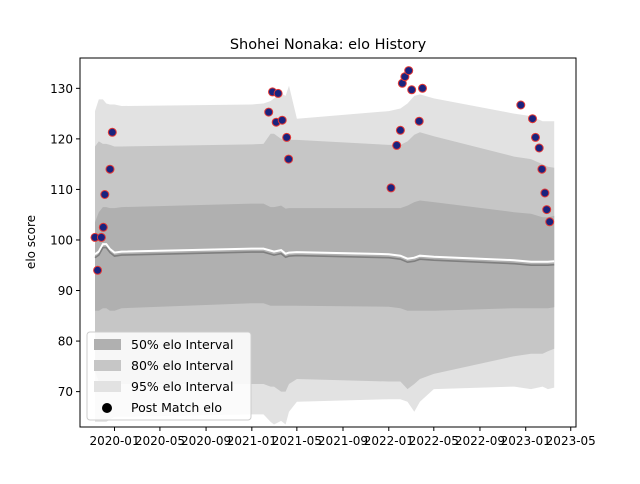  What do you see at coordinates (297, 441) in the screenshot?
I see `x-tick-label-5: 2021-05` at bounding box center [297, 441].